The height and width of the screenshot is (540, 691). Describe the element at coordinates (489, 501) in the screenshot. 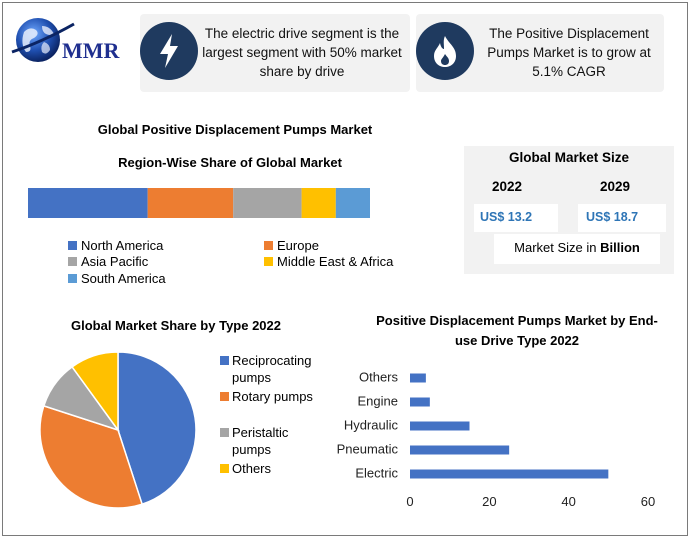

I see `x-tick-label: 20` at that location.